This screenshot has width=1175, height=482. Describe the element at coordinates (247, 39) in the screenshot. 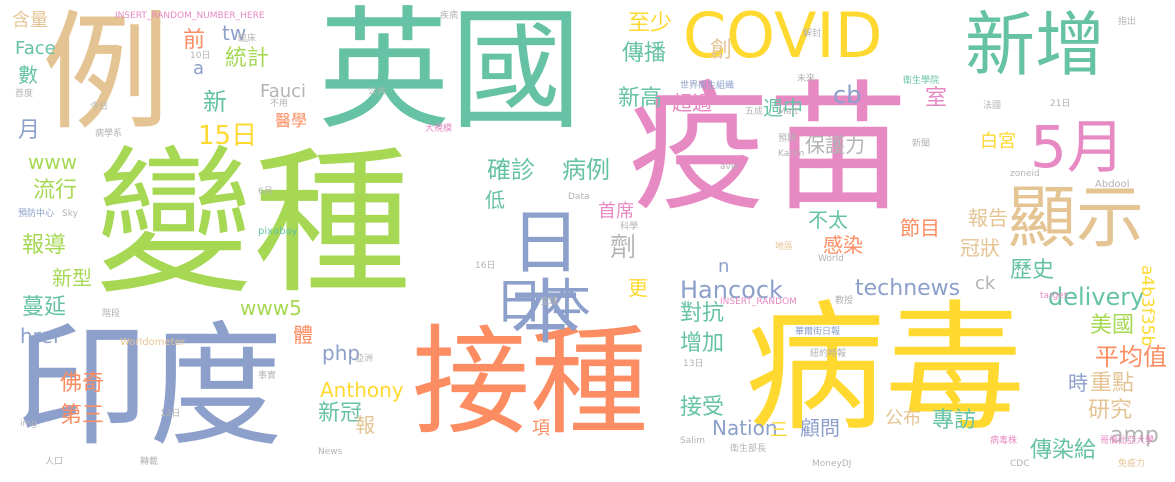

I see `word-clinical: 臨床` at that location.